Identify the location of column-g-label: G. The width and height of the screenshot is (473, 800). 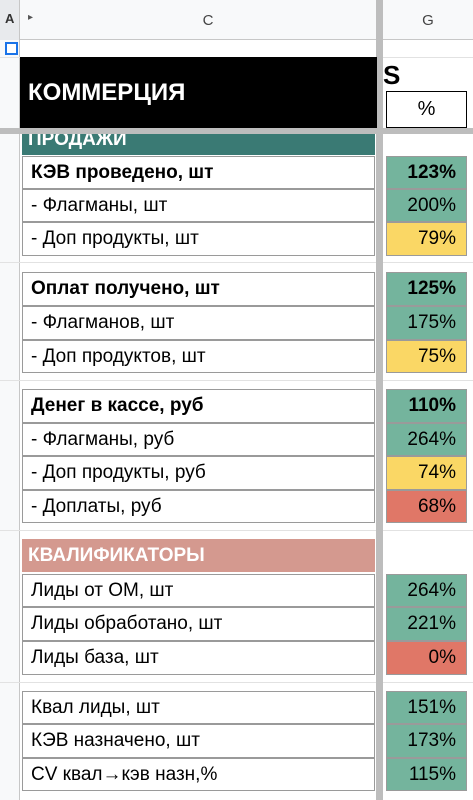
(428, 20).